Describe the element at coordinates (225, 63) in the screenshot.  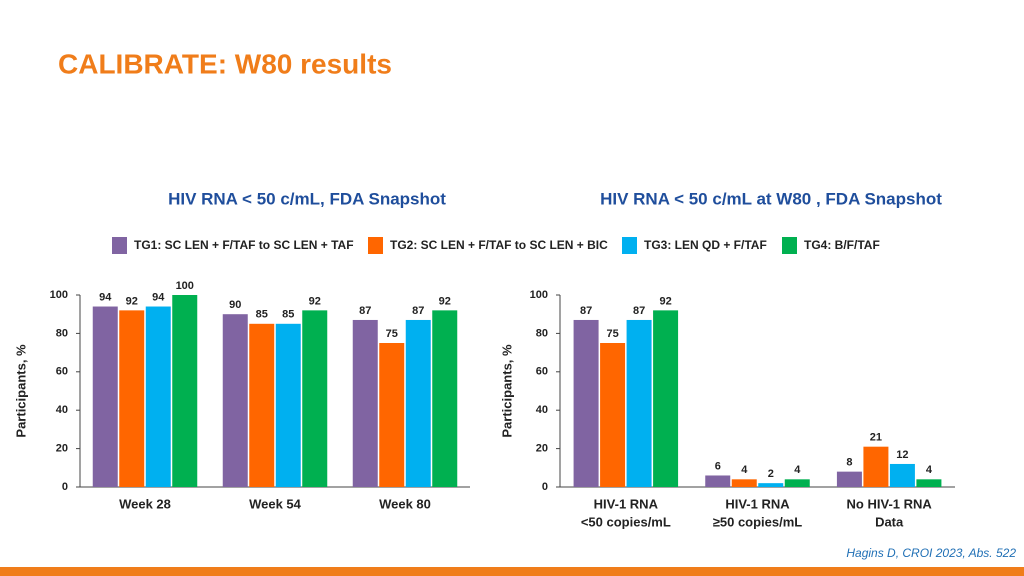
I see `slide-title: CALIBRATE: W80 results` at that location.